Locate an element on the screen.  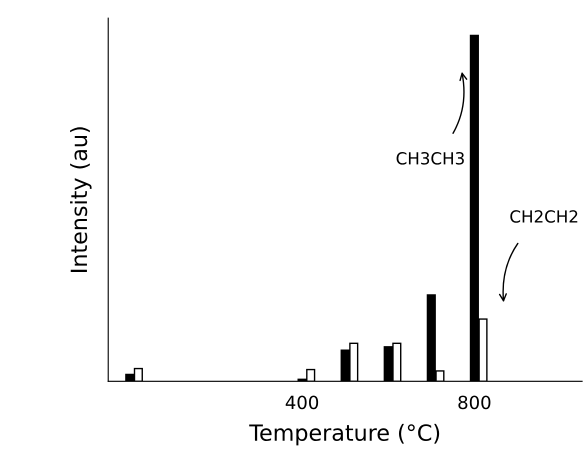
x-tick-label: 800 is located at coordinates (474, 403).